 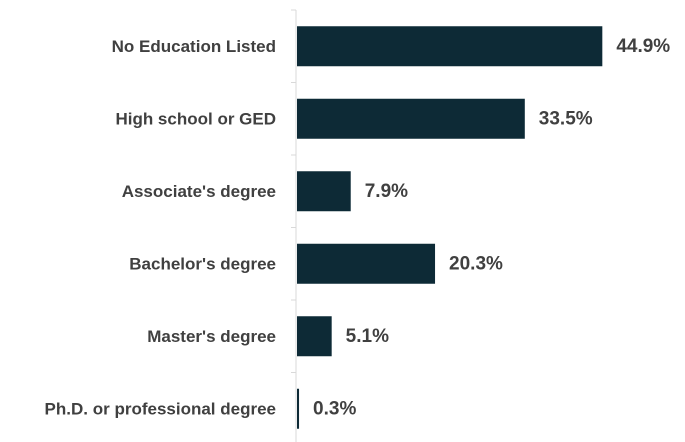 I want to click on value-label: 5.1%, so click(x=367, y=336).